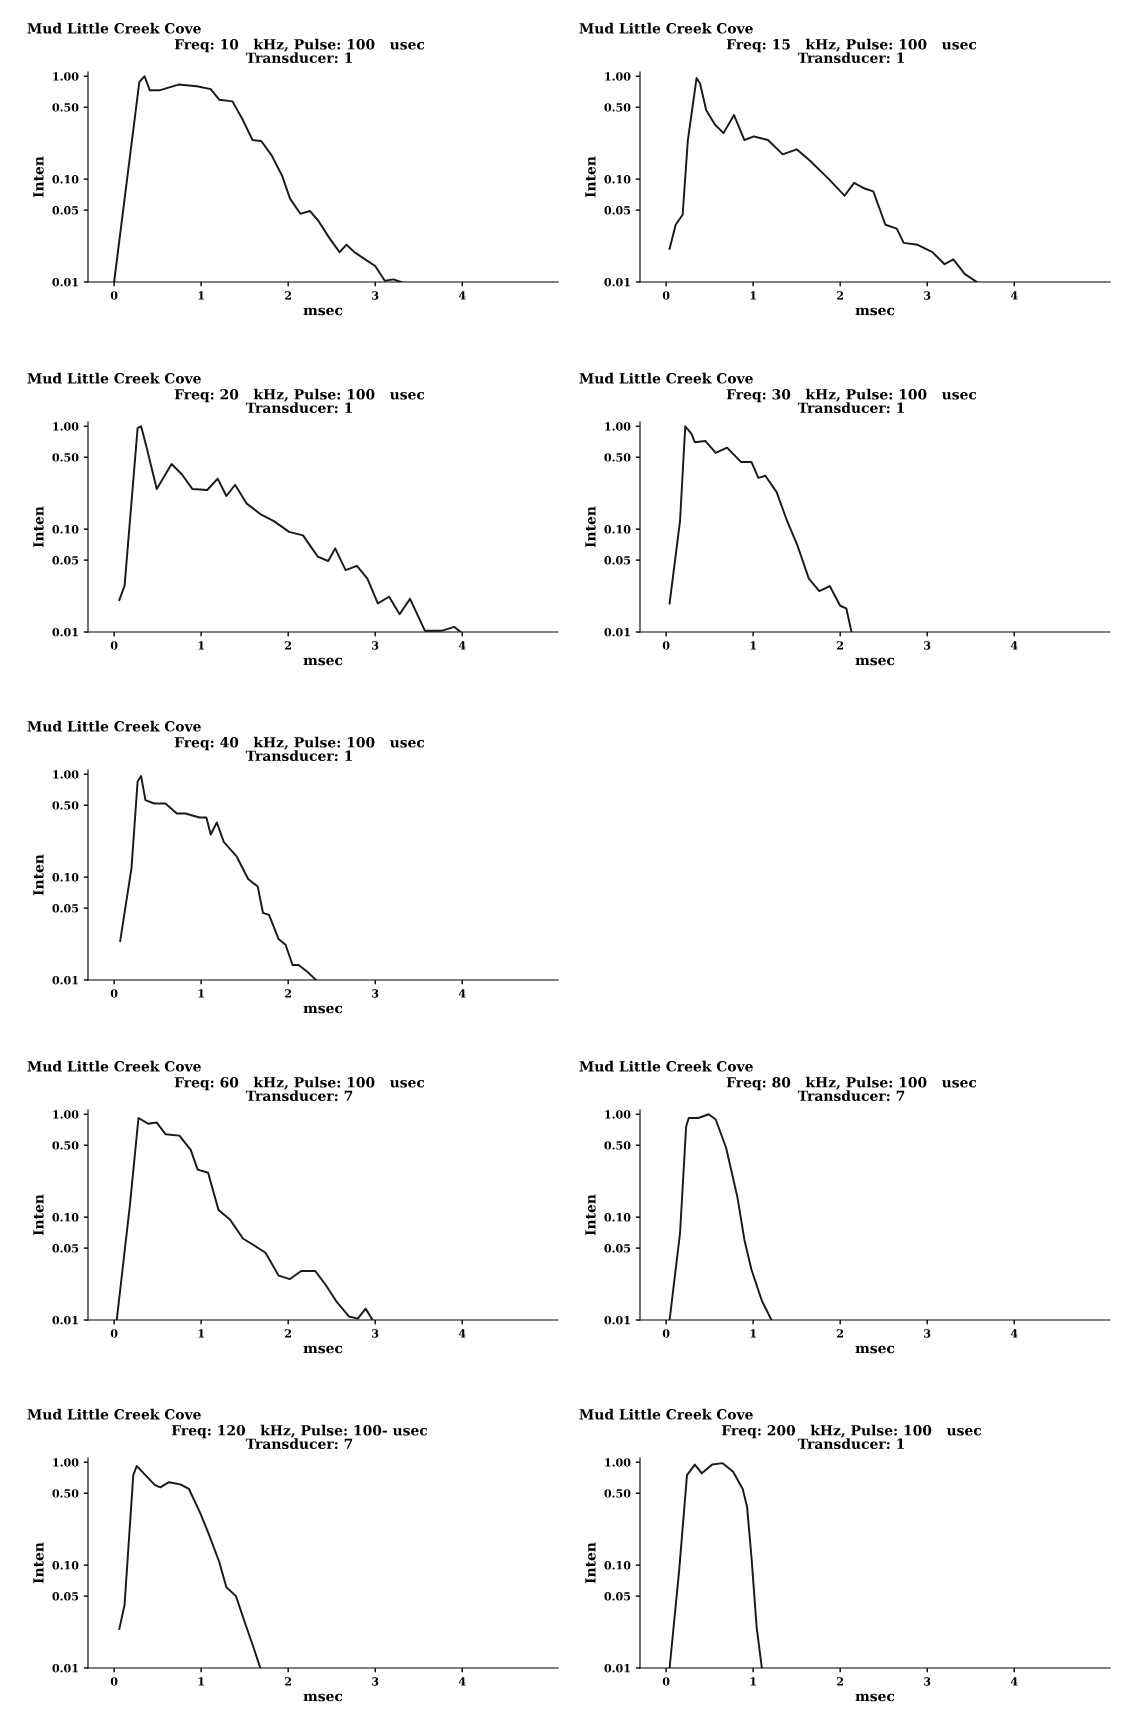  What do you see at coordinates (299, 1437) in the screenshot?
I see `chart-subtitle: Freq: 120 kHz, Pulse: 100- usec Transducer: 7` at bounding box center [299, 1437].